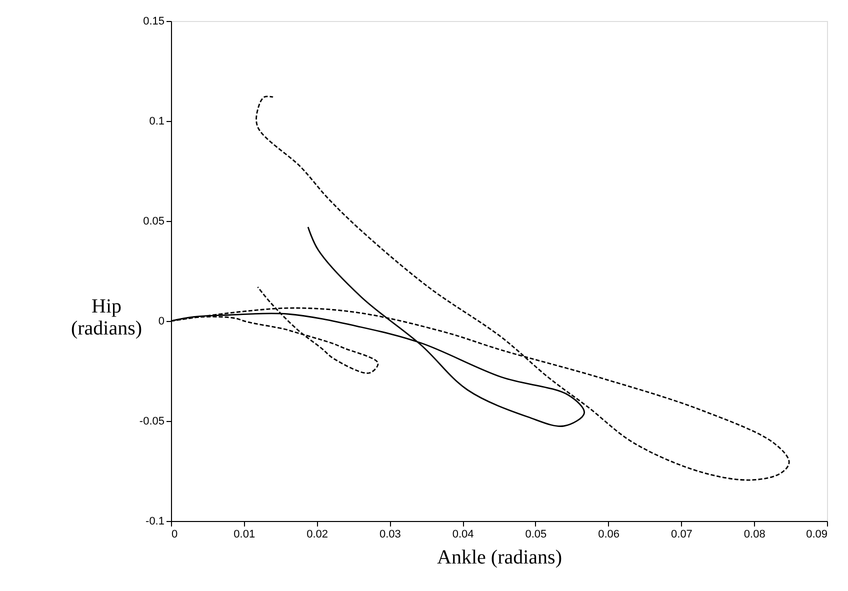  Describe the element at coordinates (817, 534) in the screenshot. I see `x-tick-label: 0.09` at that location.